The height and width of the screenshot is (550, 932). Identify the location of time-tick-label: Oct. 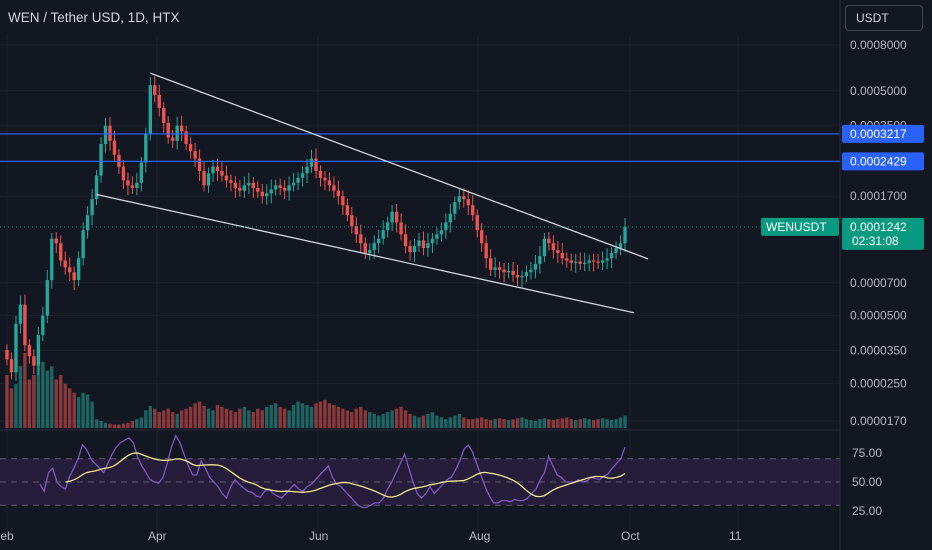
(630, 536).